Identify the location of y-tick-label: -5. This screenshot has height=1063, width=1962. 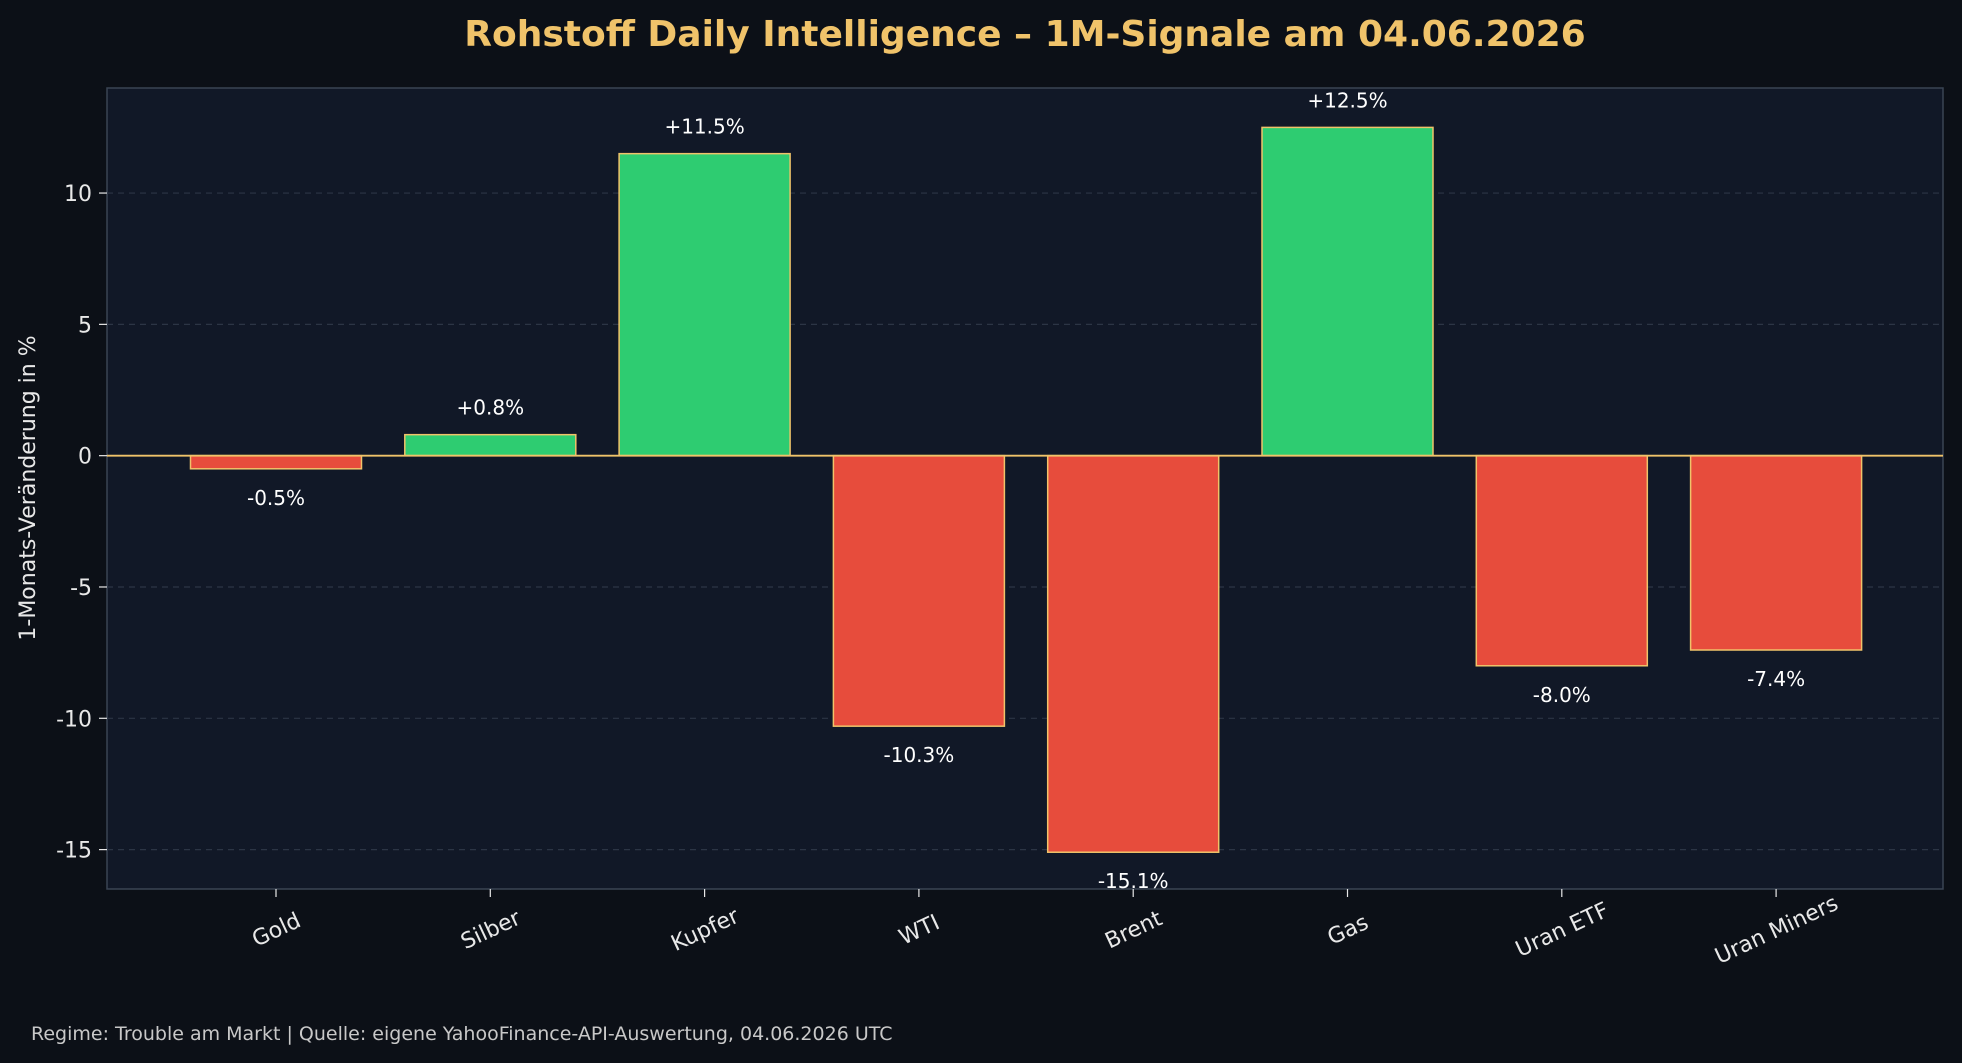
(81, 588).